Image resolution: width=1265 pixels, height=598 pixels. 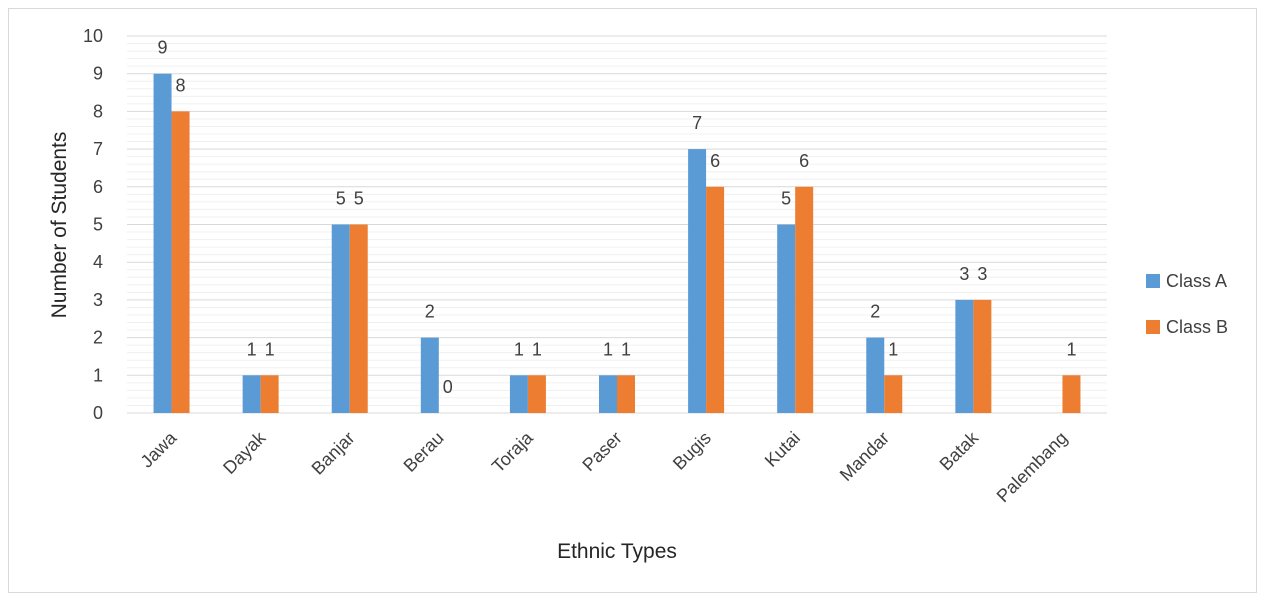 What do you see at coordinates (98, 187) in the screenshot?
I see `y-tick-label: 6` at bounding box center [98, 187].